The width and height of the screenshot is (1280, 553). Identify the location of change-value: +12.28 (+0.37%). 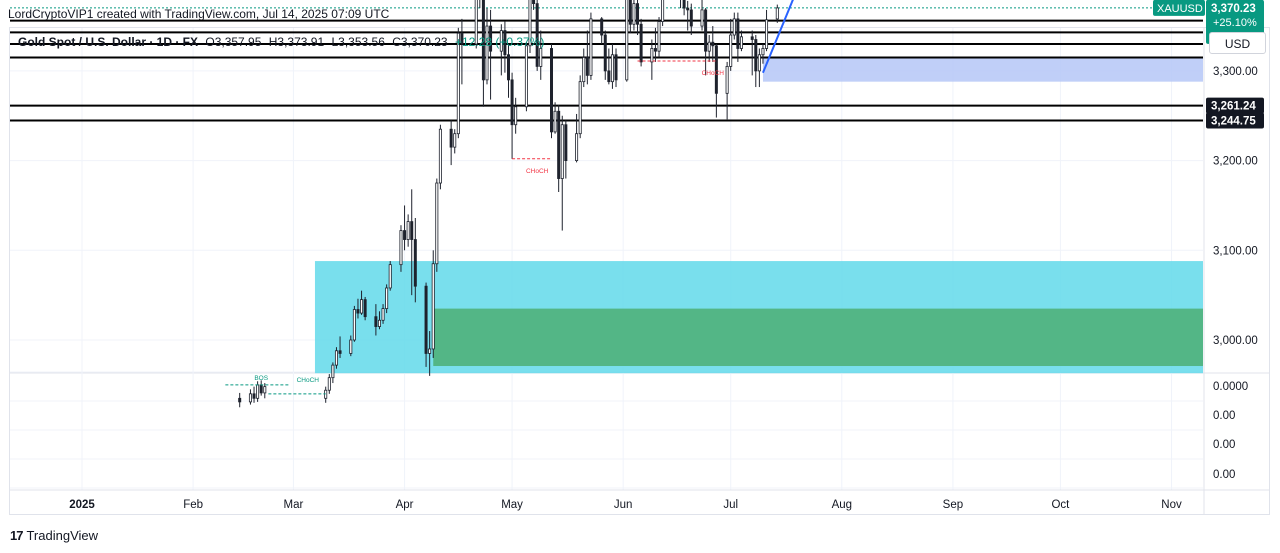
(499, 42).